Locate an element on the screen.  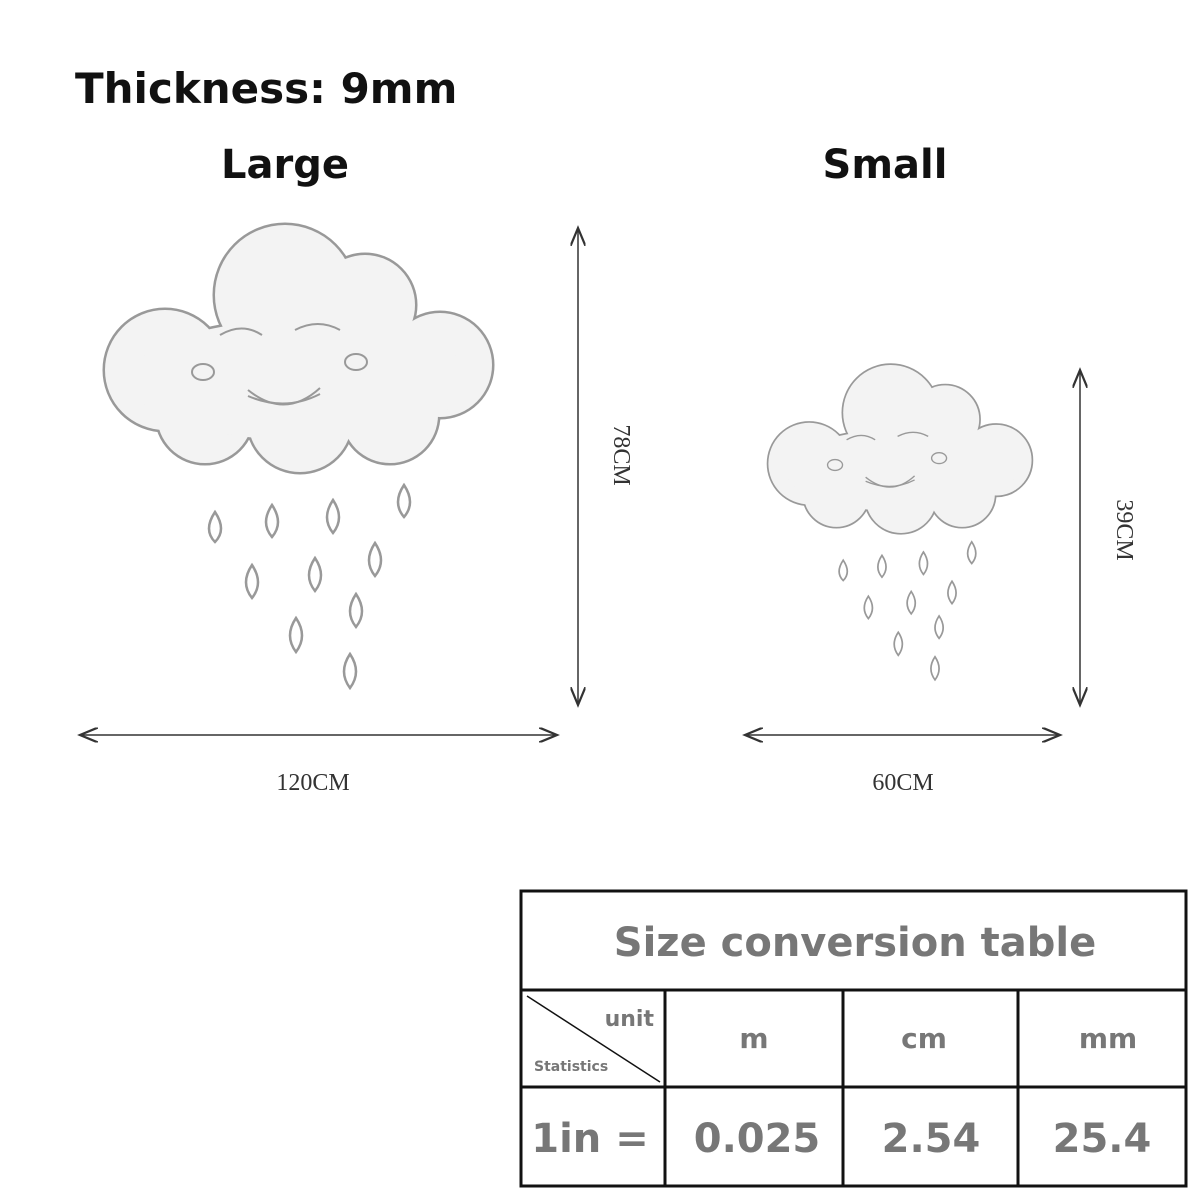
height-label: 39CM is located at coordinates (1124, 529).